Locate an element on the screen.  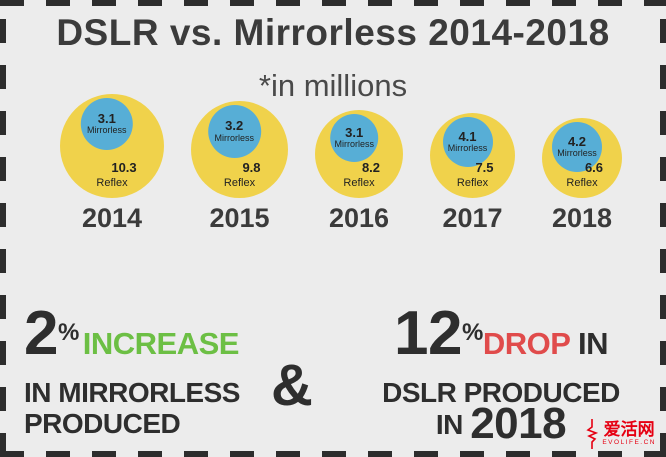
dslr-drop-stat: 12%DROP IN DSLR PRODUCED IN 2018 is located at coordinates (501, 374).